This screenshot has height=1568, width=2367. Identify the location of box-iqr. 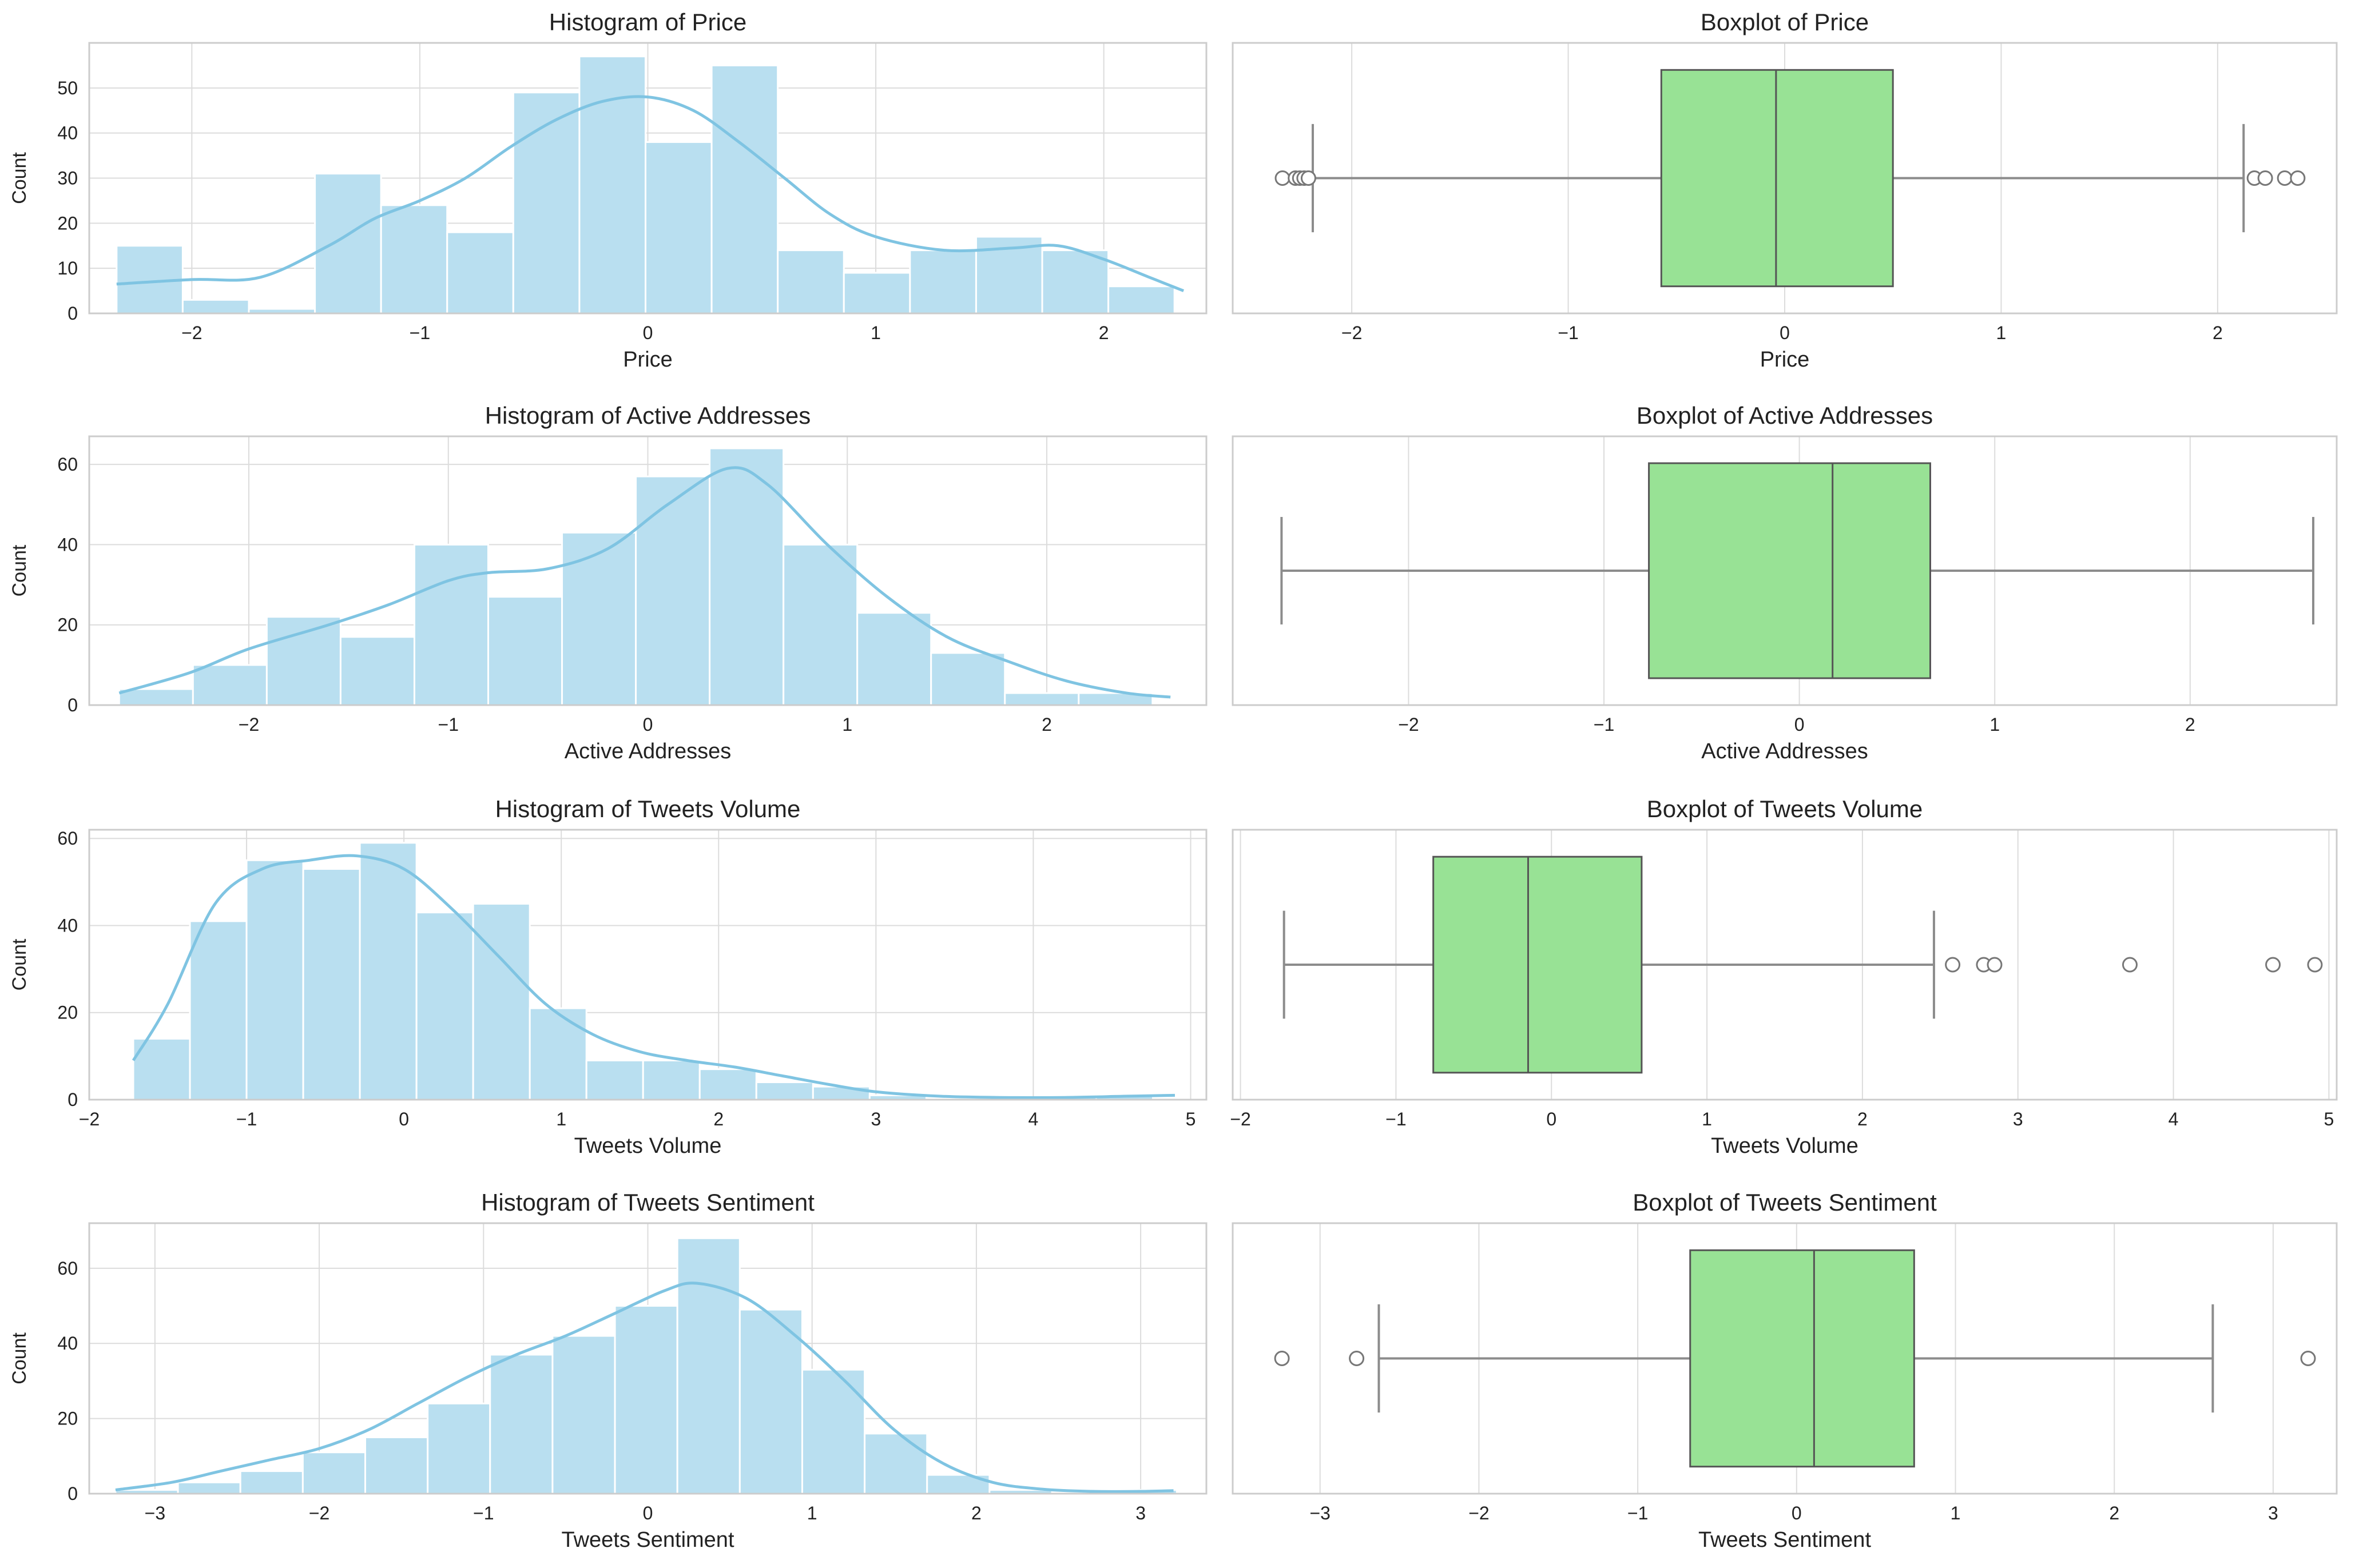
(1802, 1358).